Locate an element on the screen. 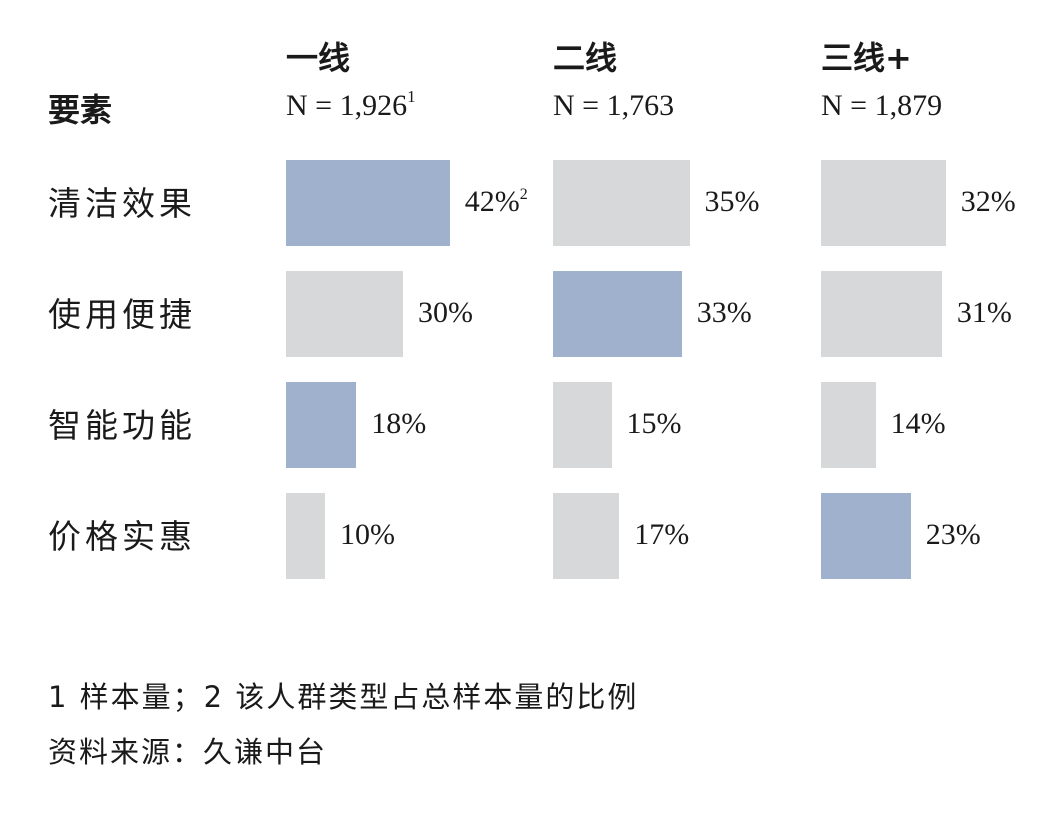 This screenshot has width=1063, height=829. column-title: 一线 is located at coordinates (318, 58).